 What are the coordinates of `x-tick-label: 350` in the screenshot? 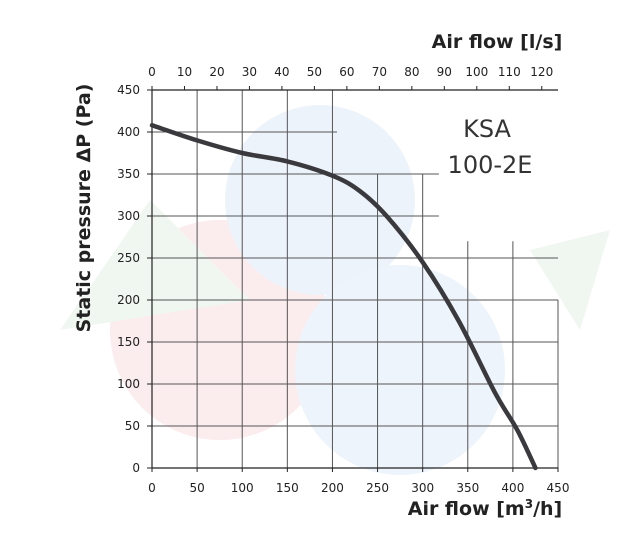 It's located at (467, 488).